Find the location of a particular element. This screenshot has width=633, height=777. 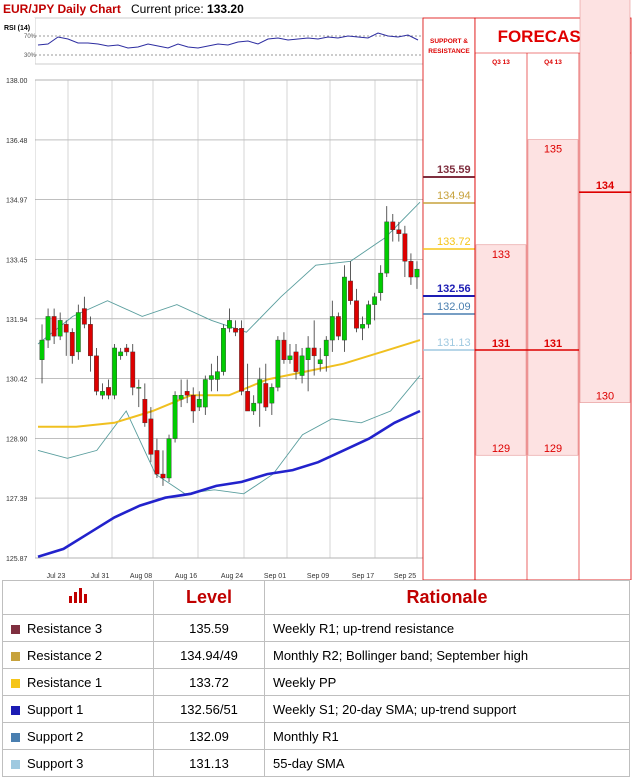

level-value: 135.59 is located at coordinates (209, 628).